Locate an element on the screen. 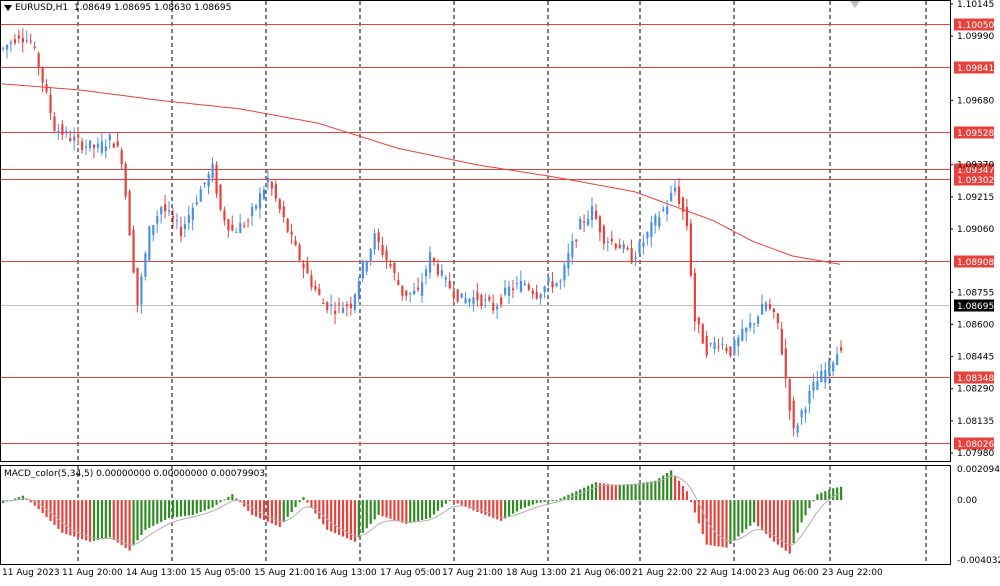  time-tick-label: 11 Aug 2023 is located at coordinates (31, 573).